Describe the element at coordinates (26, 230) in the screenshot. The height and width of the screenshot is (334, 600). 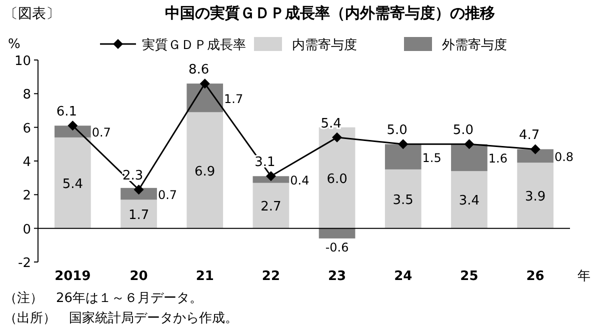
I see `y-tick-label: 0` at that location.